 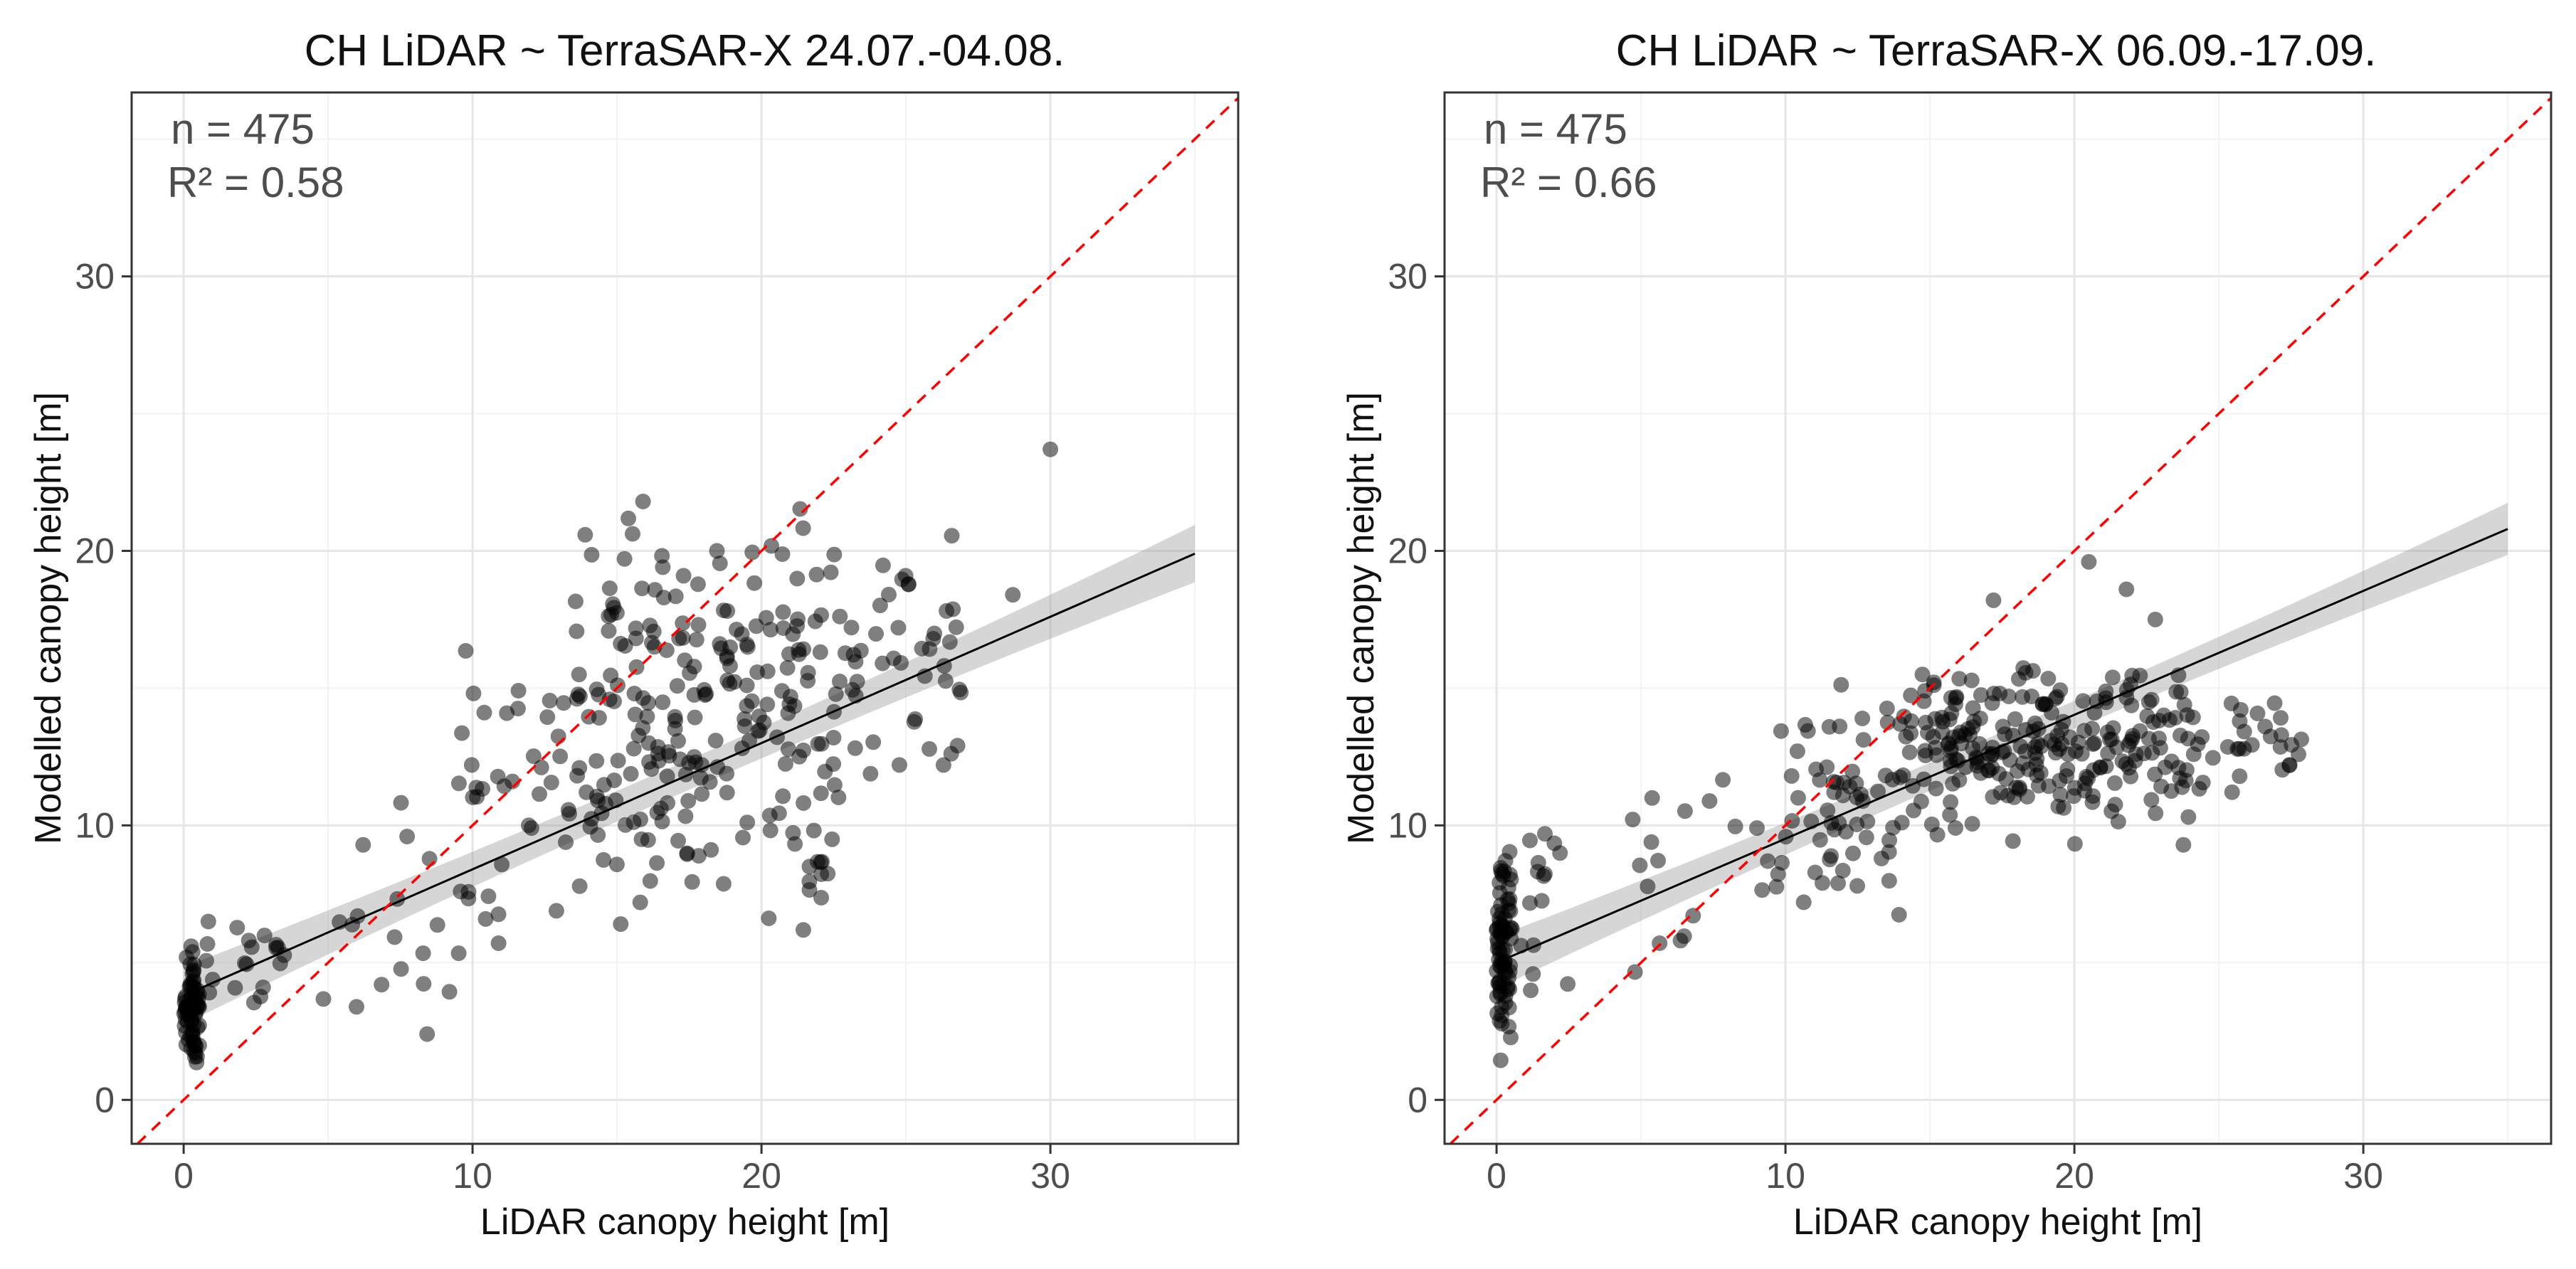 I want to click on x-axis-label: LiDAR canopy height [m], so click(x=1998, y=1222).